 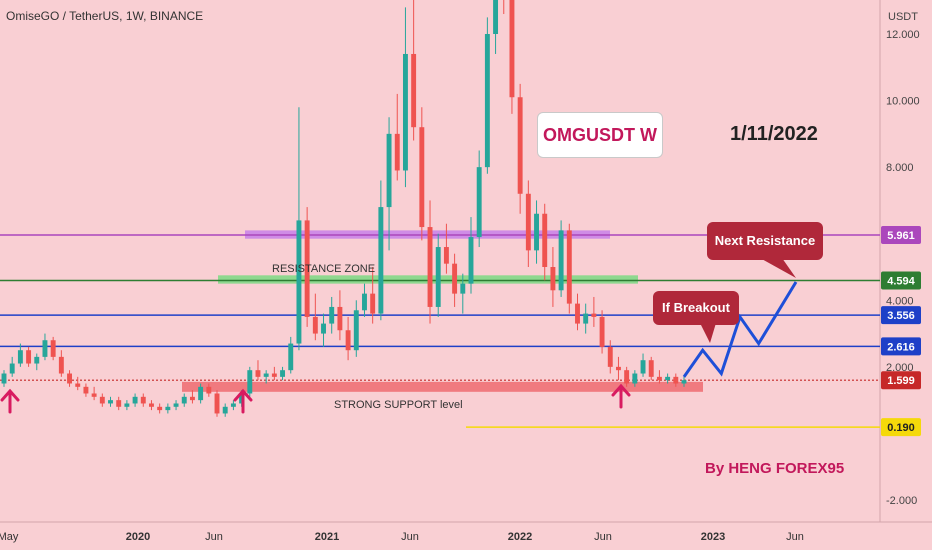 I want to click on level-tag-label: 1.599, so click(x=901, y=381).